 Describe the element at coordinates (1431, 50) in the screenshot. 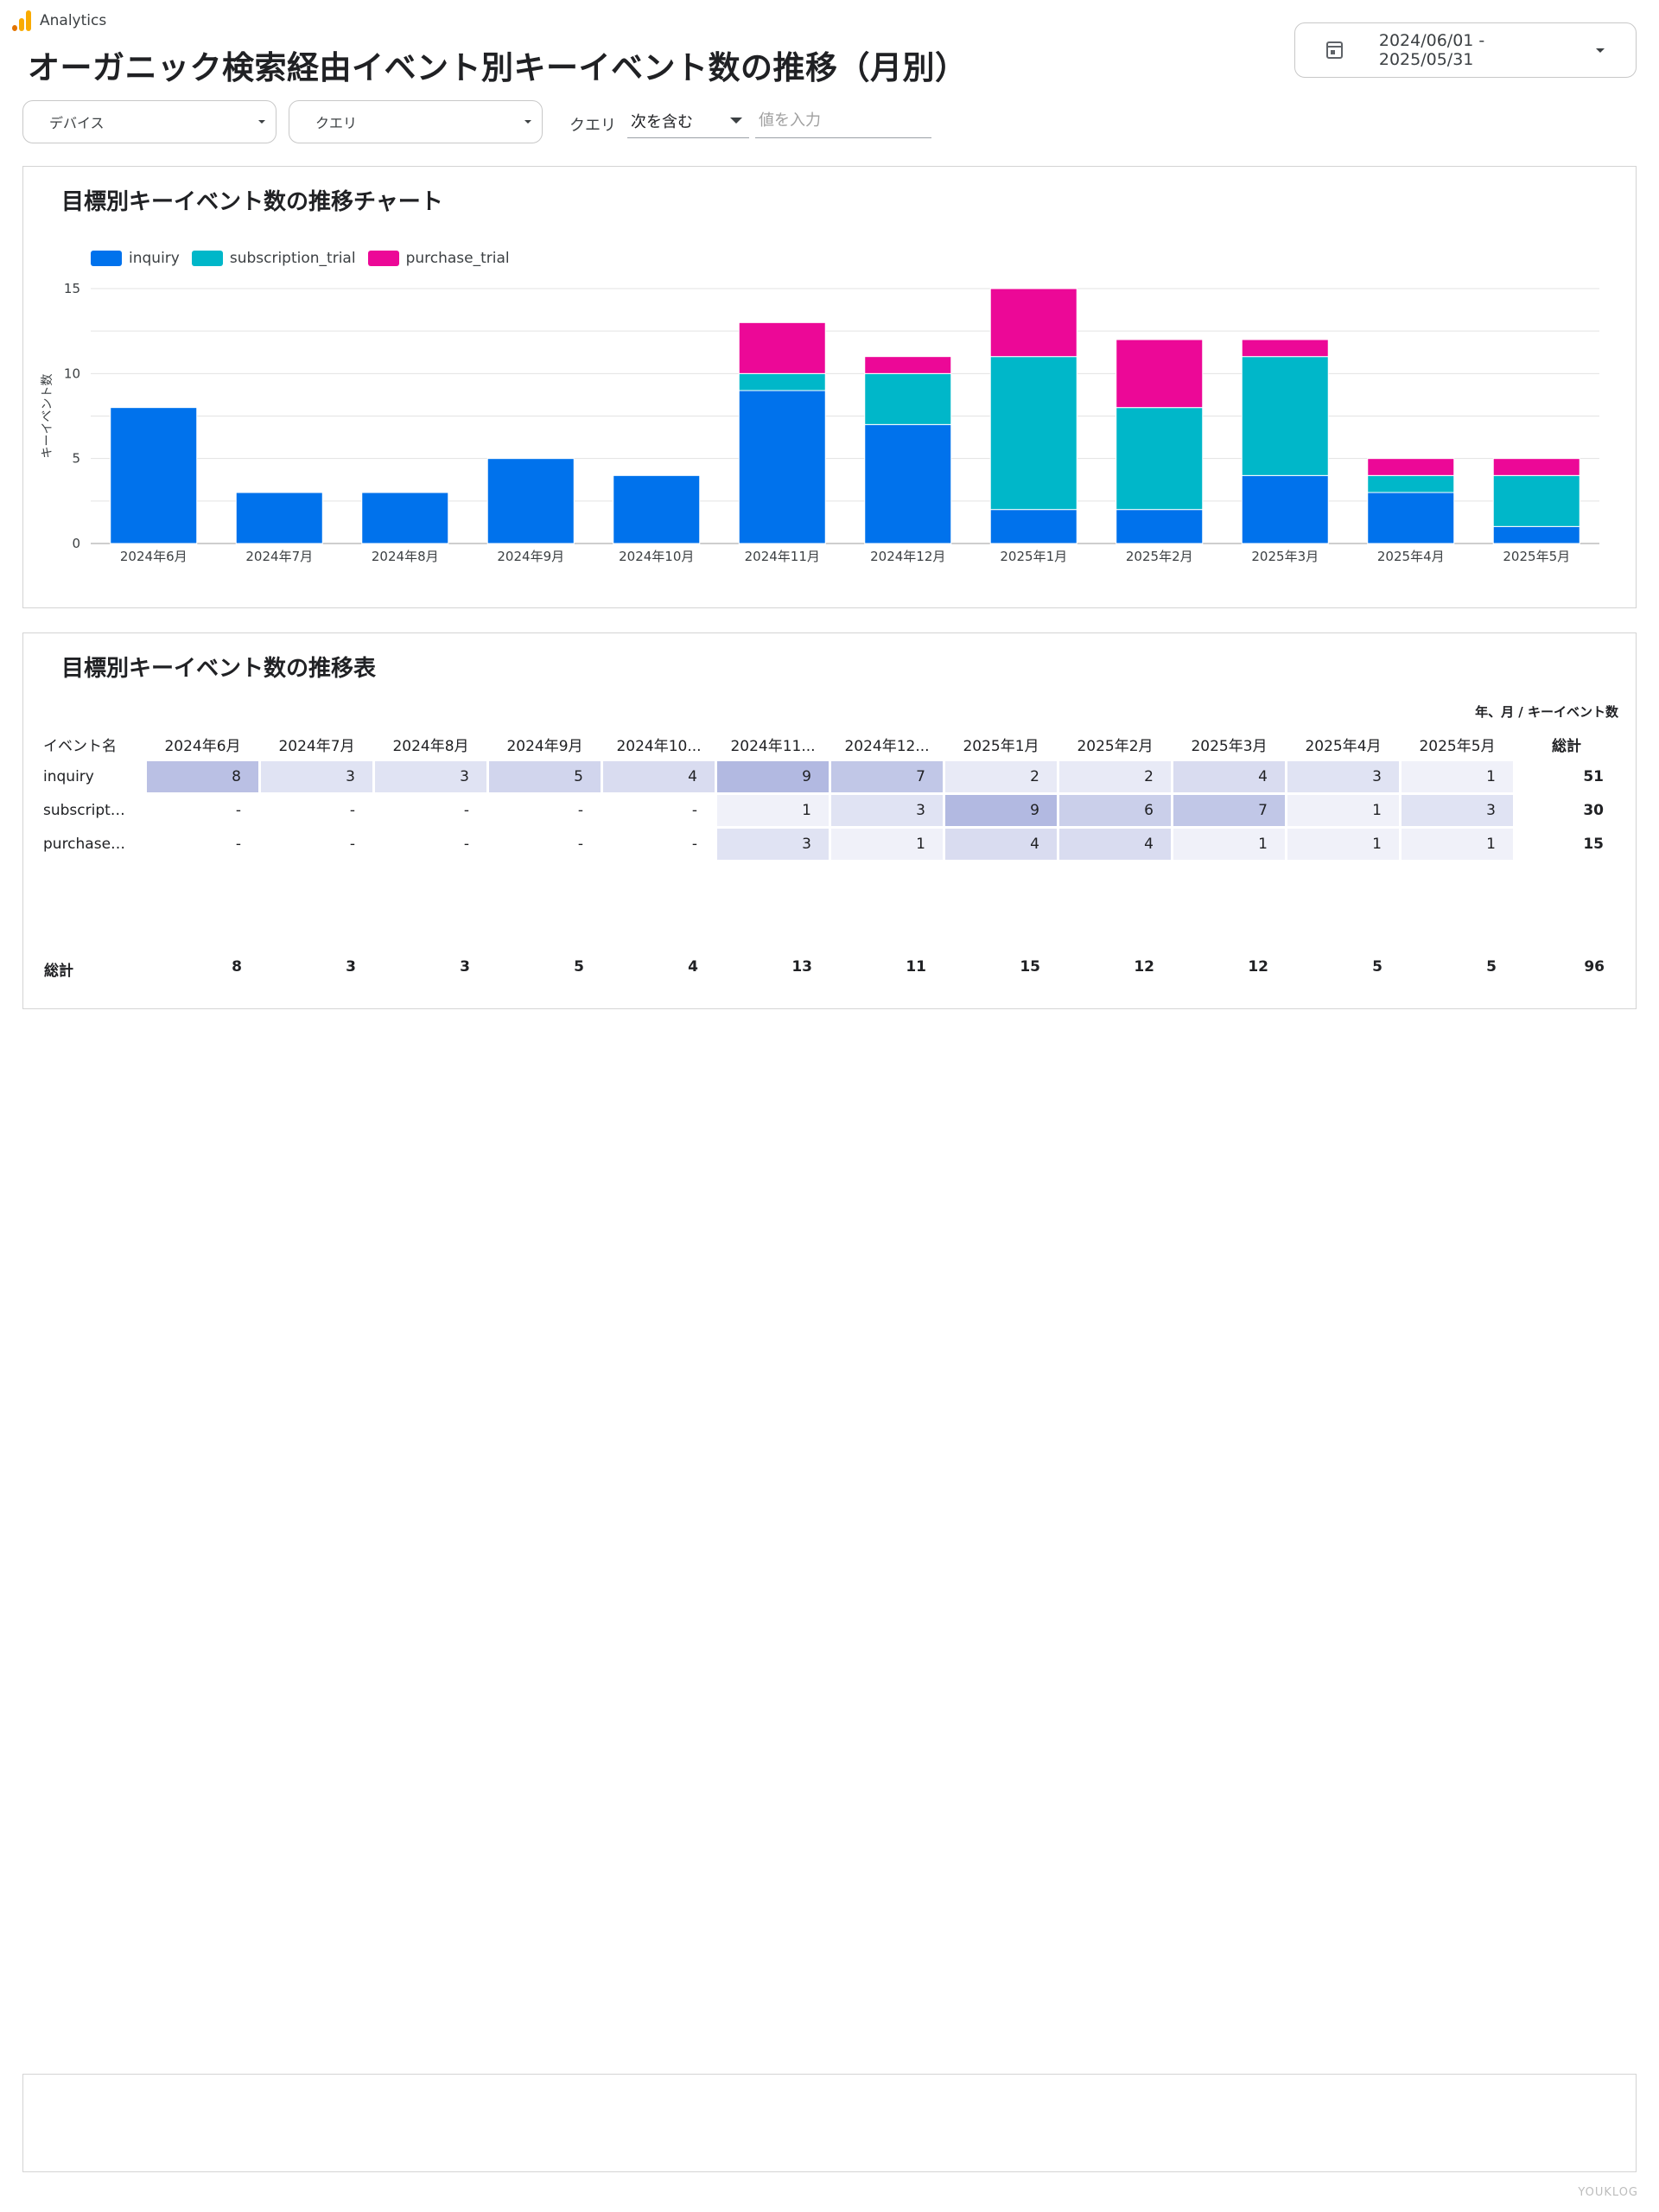

I see `date-range-value: 2024/06/01 - 2025/05/31` at that location.